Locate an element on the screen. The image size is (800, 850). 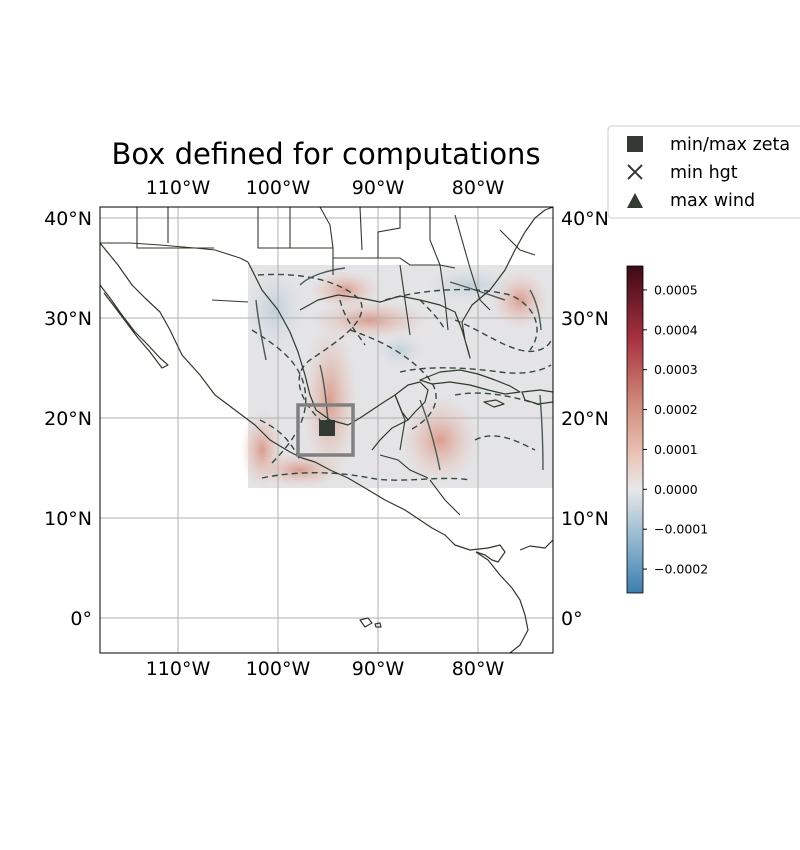
x-tick-labels-top: 110°W 100°W 90°W 80°W is located at coordinates (325, 188).